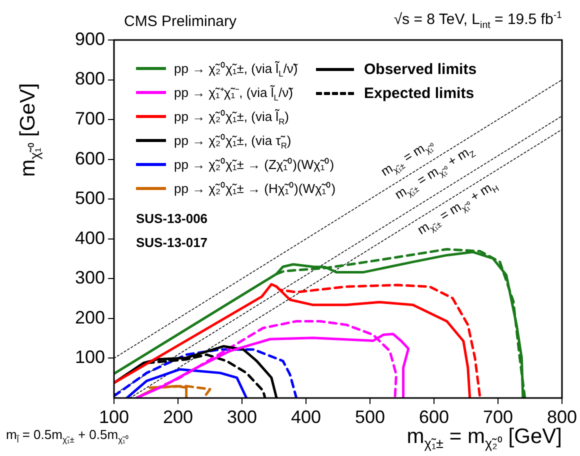  What do you see at coordinates (306, 416) in the screenshot?
I see `x-tick-label: 400` at bounding box center [306, 416].